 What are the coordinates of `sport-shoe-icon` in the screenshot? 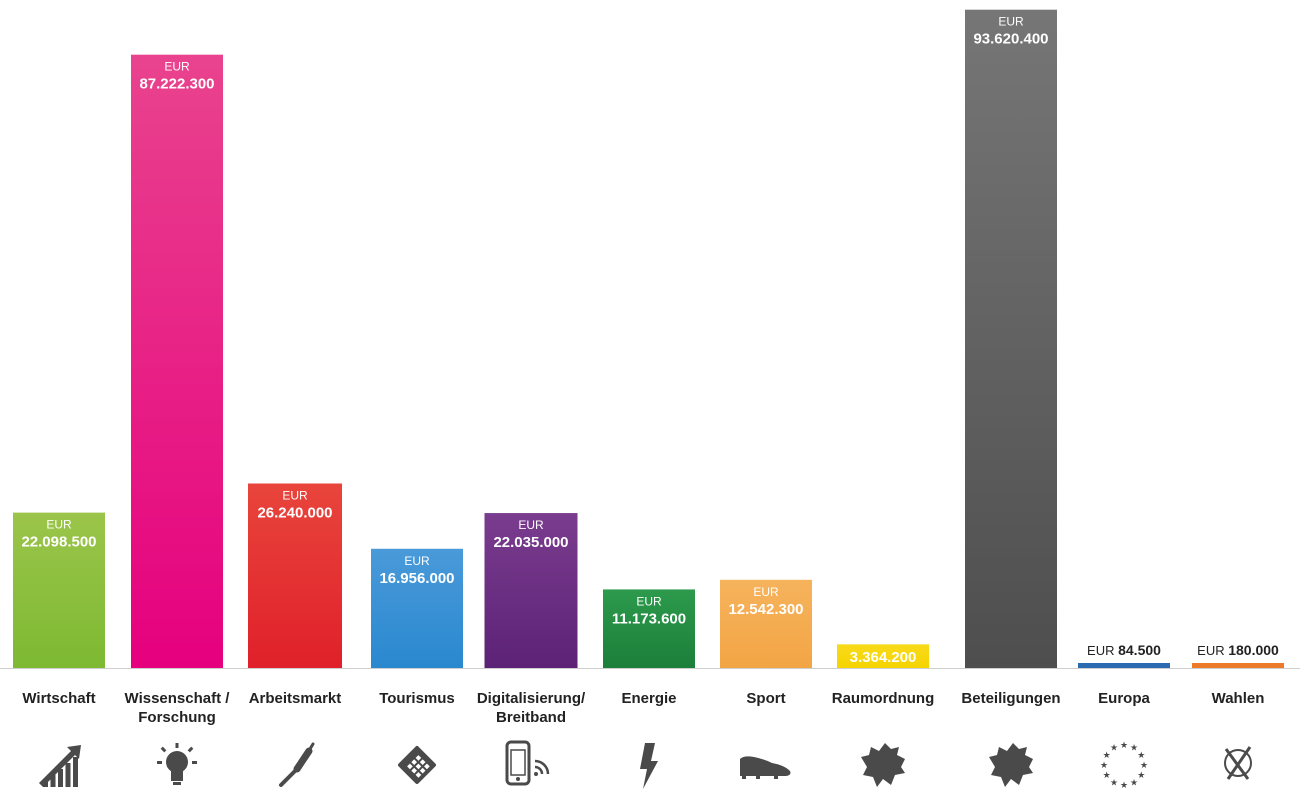 It's located at (765, 767).